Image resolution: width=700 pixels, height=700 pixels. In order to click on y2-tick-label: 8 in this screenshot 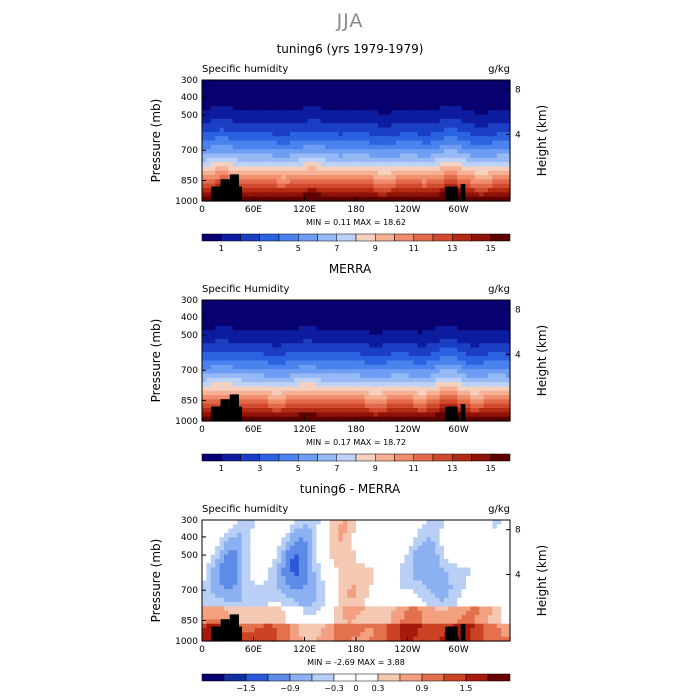, I will do `click(518, 91)`.